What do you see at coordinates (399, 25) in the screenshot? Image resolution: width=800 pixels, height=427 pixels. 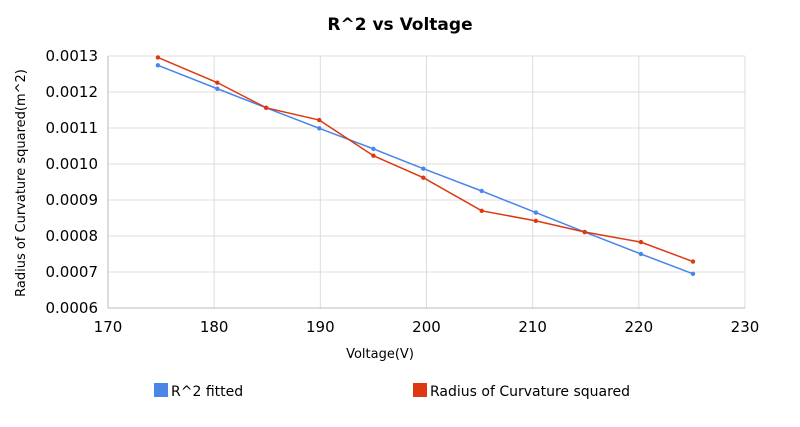 I see `chart-title: R^2 vs Voltage` at bounding box center [399, 25].